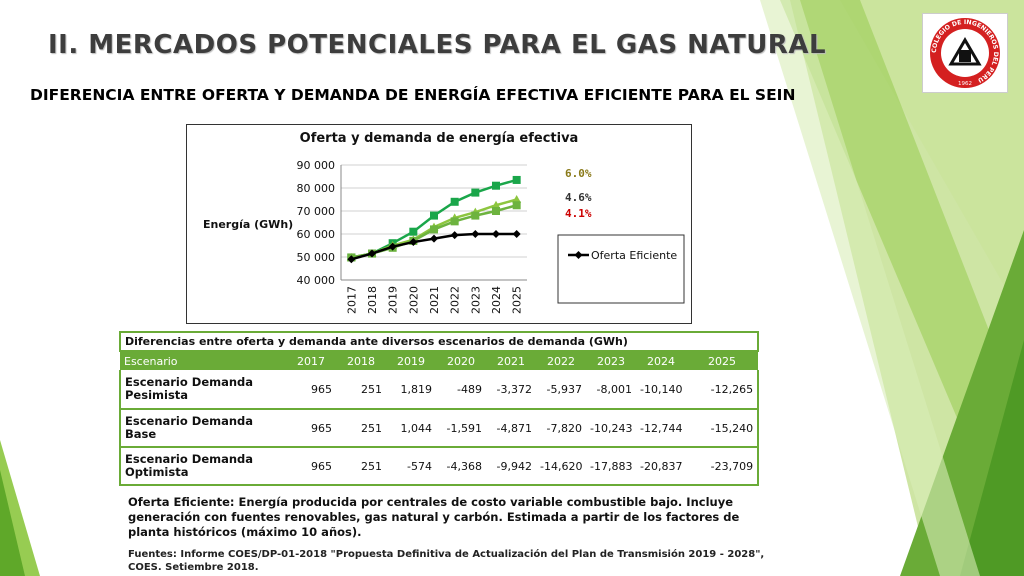  I want to click on x-tick-label: 2017, so click(351, 300).